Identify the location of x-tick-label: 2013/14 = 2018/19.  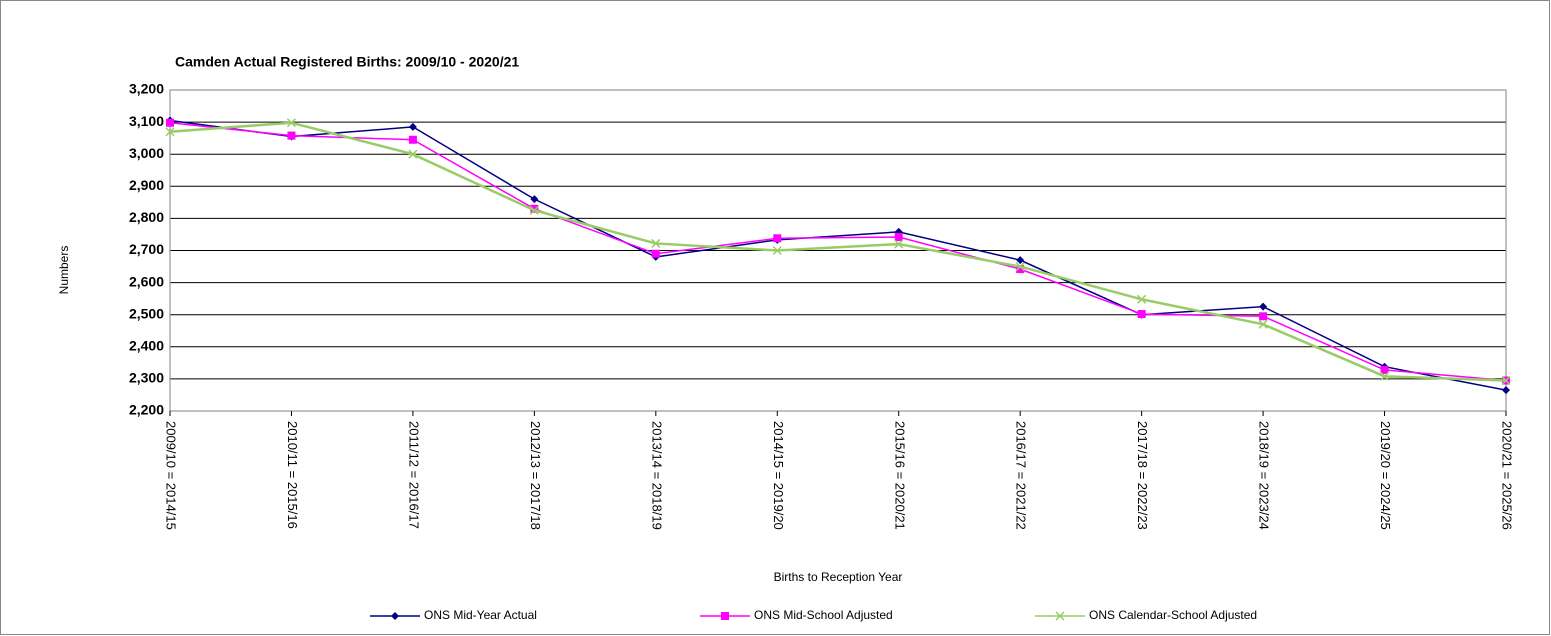
(656, 475).